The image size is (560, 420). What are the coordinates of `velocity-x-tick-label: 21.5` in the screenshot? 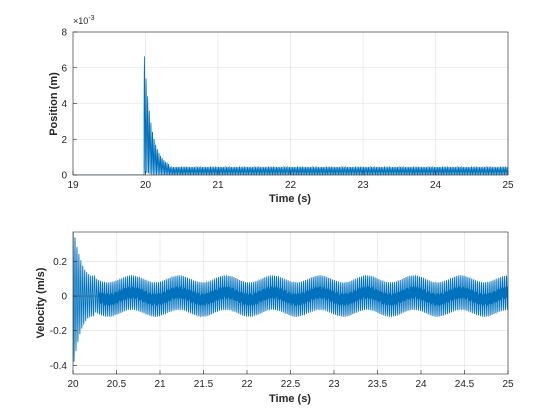 It's located at (204, 384).